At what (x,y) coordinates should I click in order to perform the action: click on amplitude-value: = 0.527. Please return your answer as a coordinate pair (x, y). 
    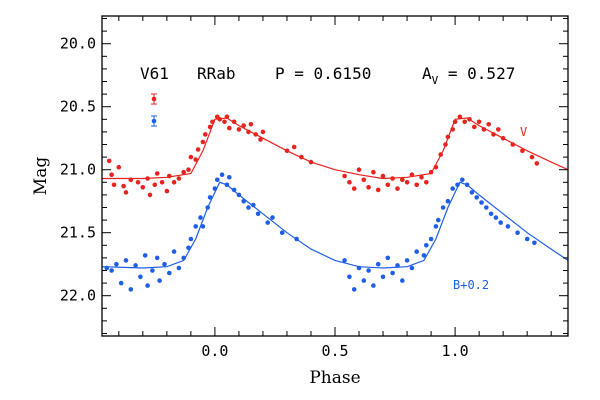
    Looking at the image, I should click on (476, 73).